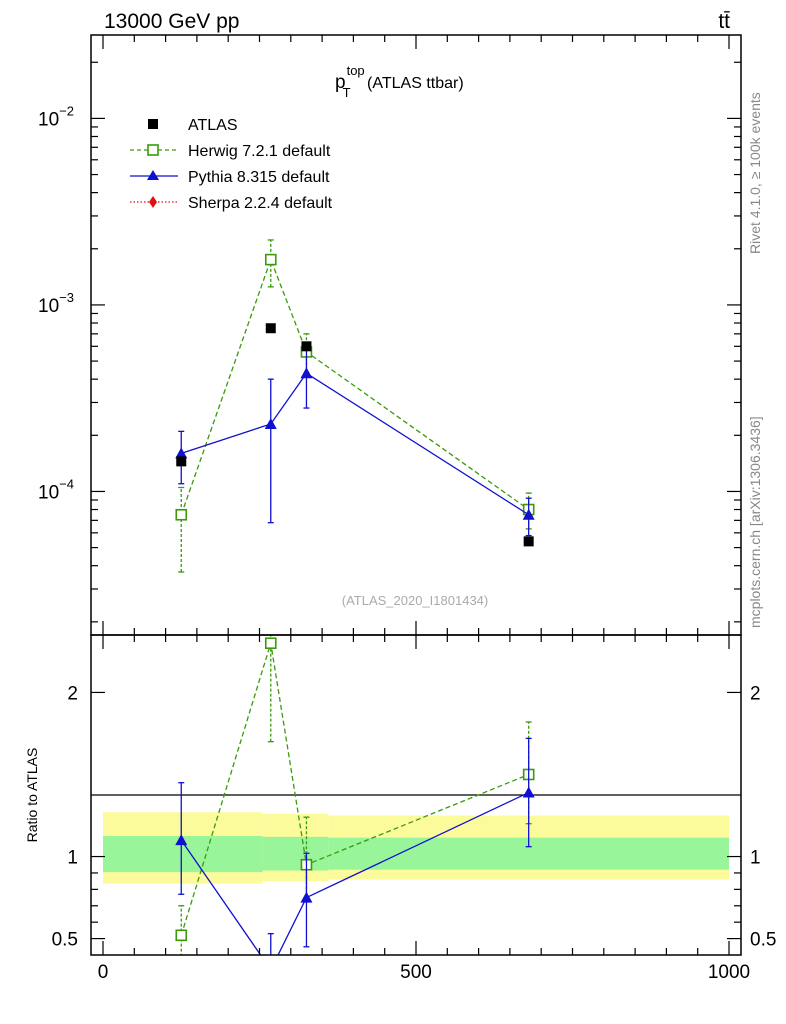 This screenshot has width=786, height=1024. I want to click on title-base: p, so click(340, 82).